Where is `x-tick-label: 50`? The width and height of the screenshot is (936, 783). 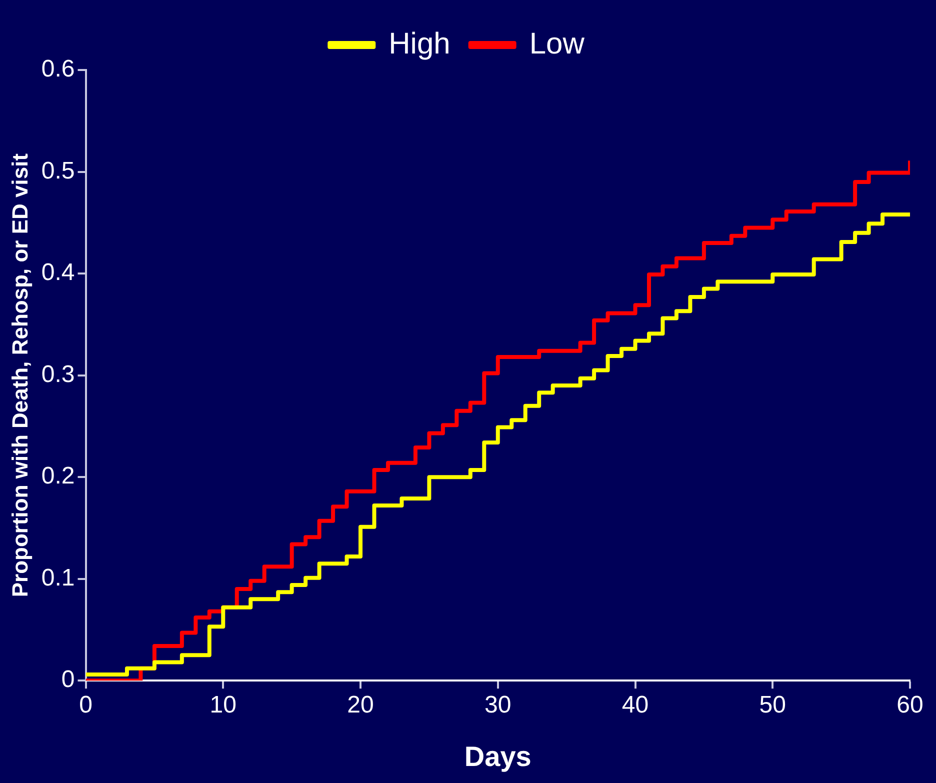
x-tick-label: 50 is located at coordinates (772, 705).